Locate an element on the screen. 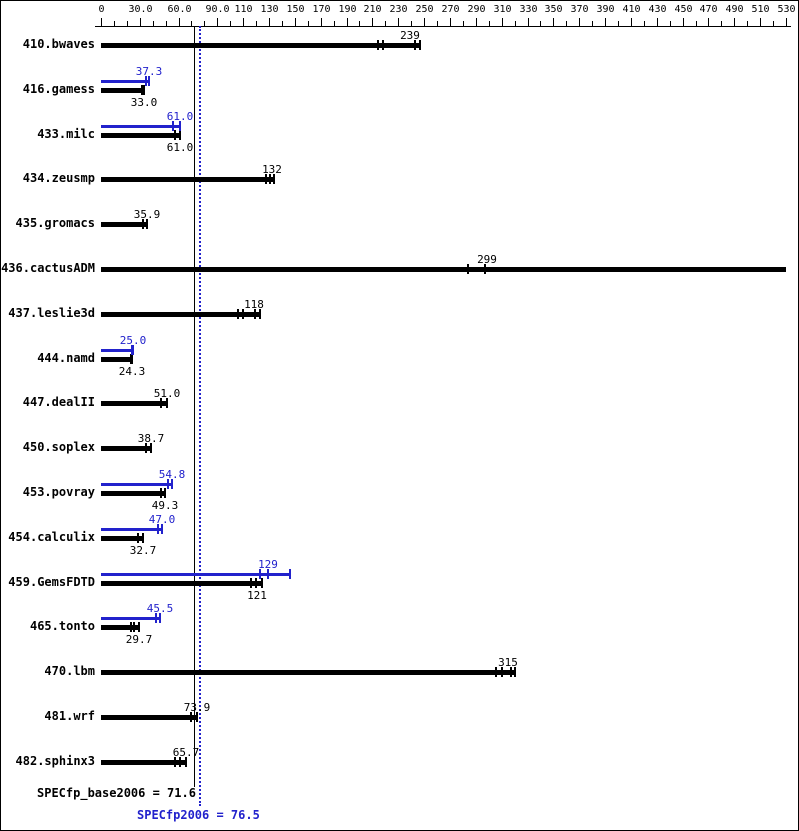 Image resolution: width=799 pixels, height=831 pixels. x-axis-tick-label: 330 is located at coordinates (528, 9).